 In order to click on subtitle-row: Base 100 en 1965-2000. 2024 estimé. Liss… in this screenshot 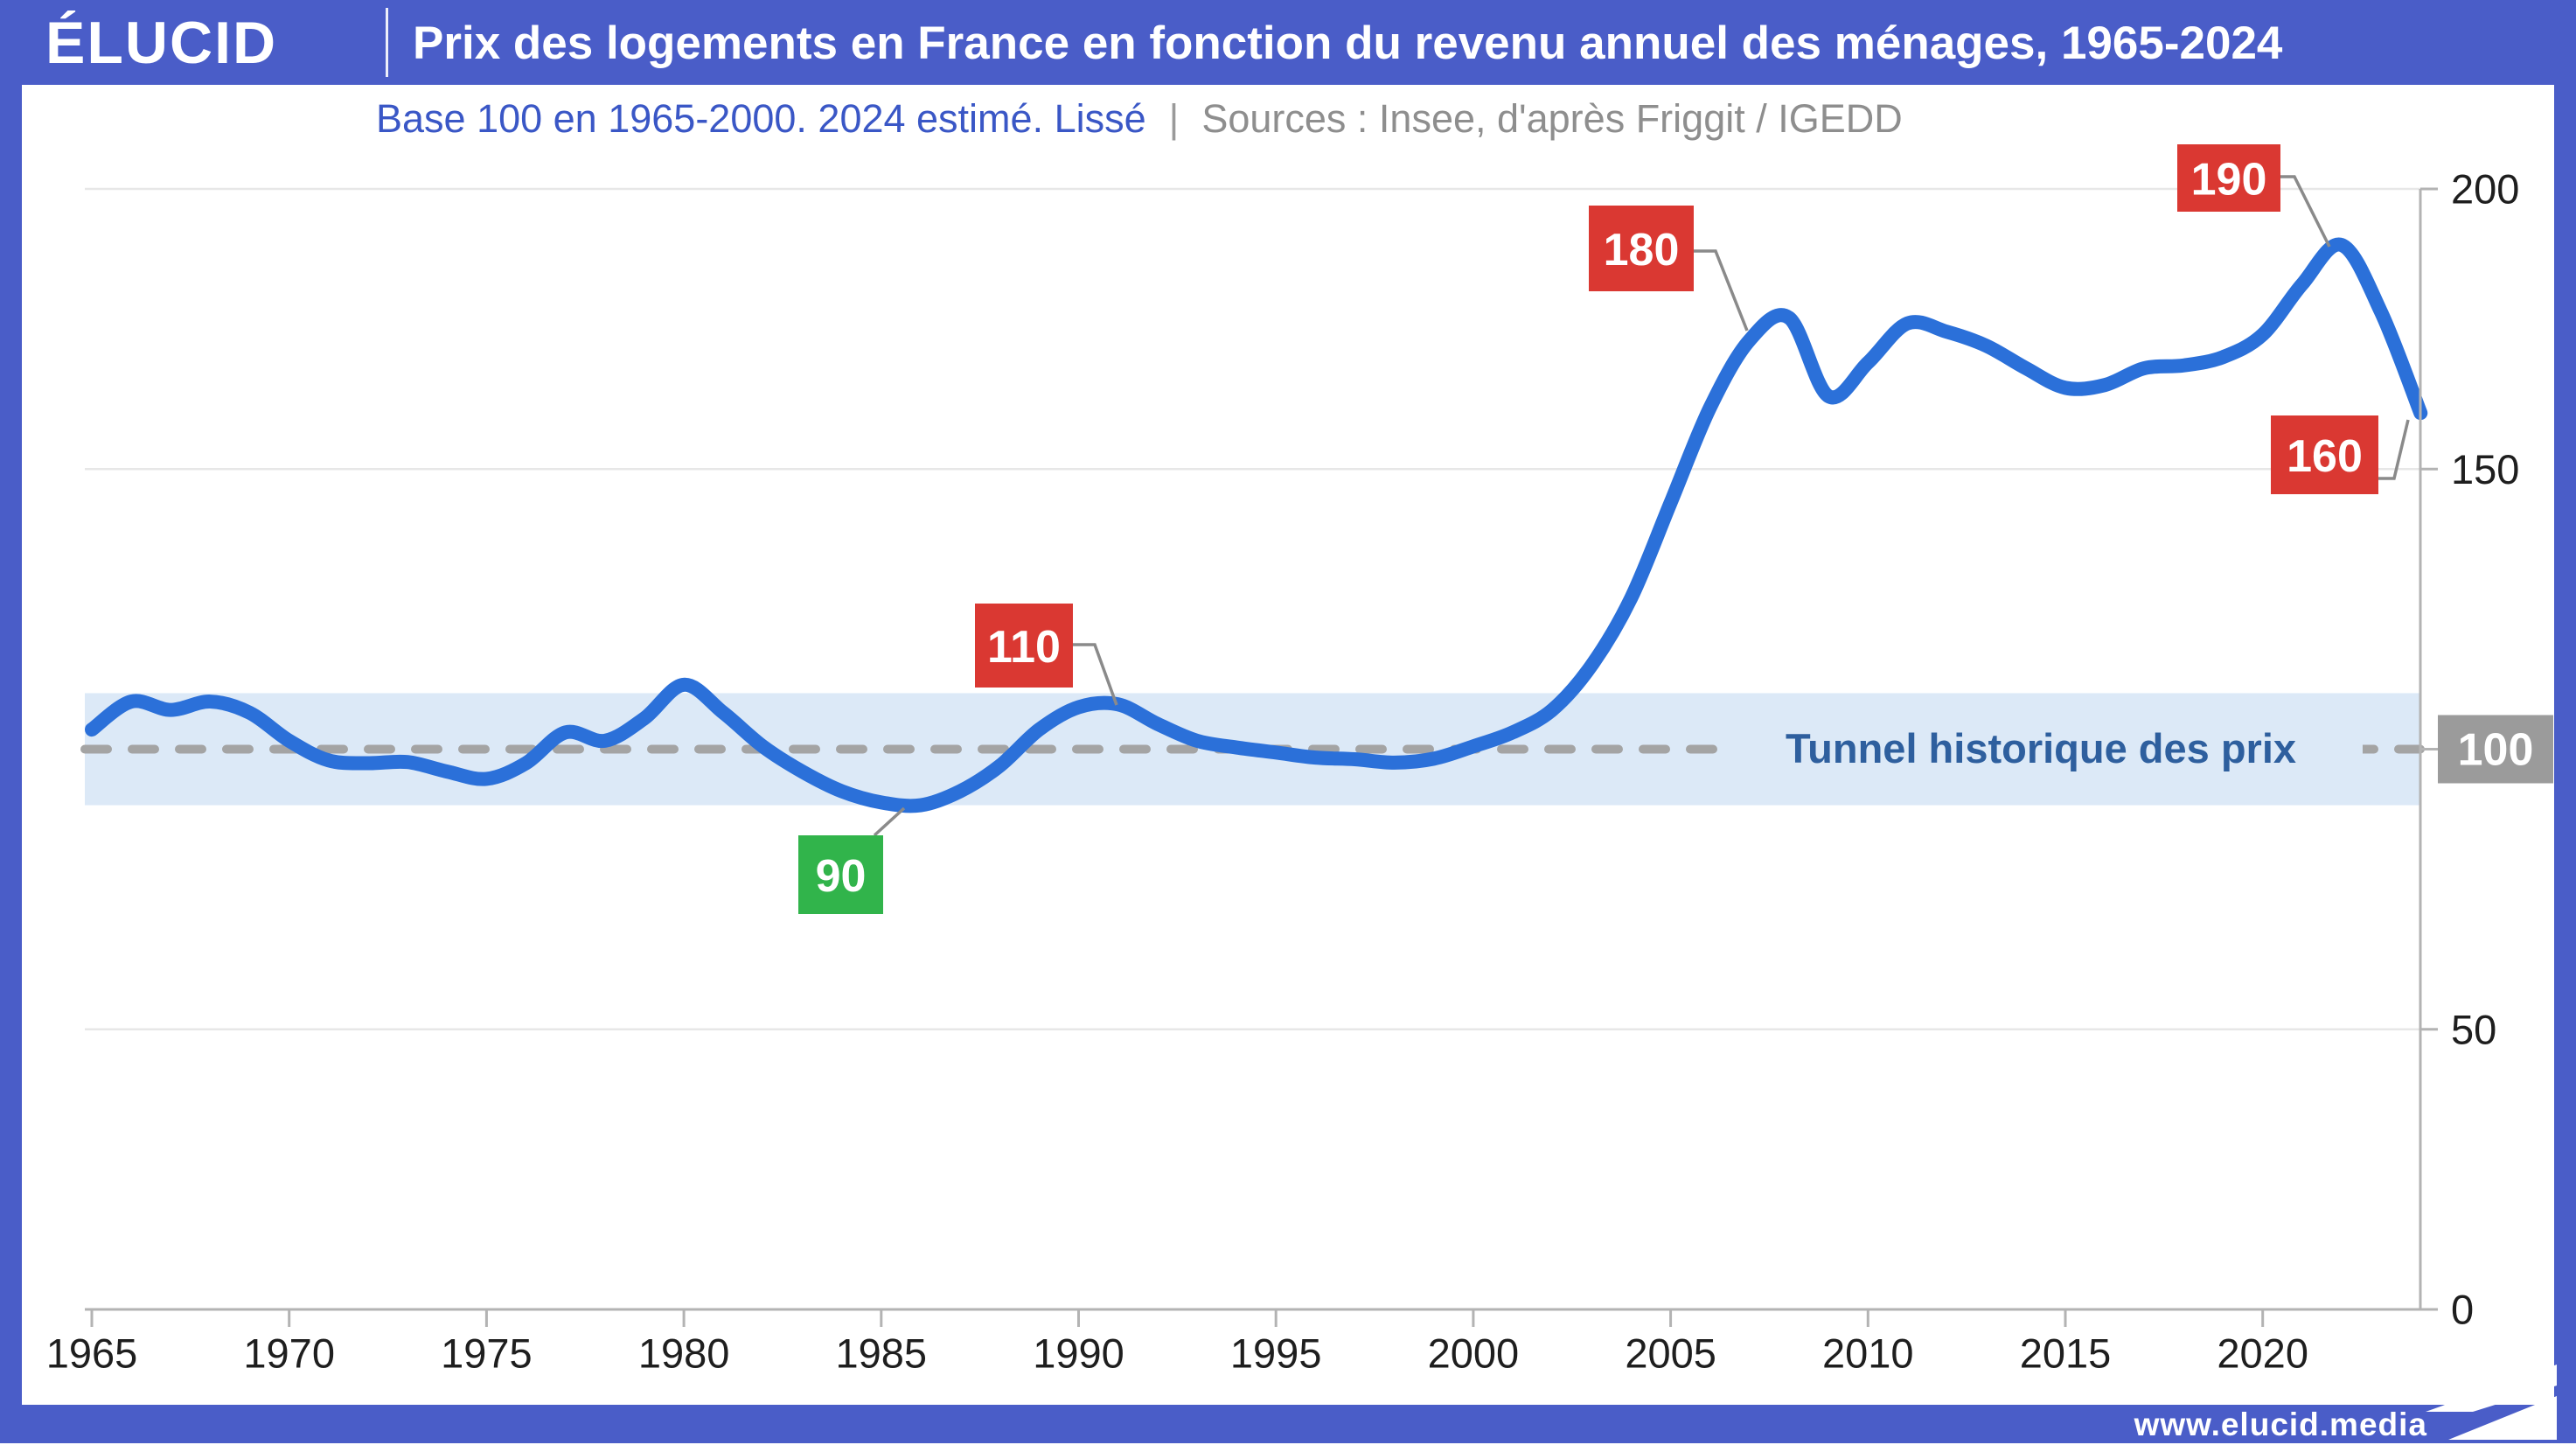, I will do `click(1139, 118)`.